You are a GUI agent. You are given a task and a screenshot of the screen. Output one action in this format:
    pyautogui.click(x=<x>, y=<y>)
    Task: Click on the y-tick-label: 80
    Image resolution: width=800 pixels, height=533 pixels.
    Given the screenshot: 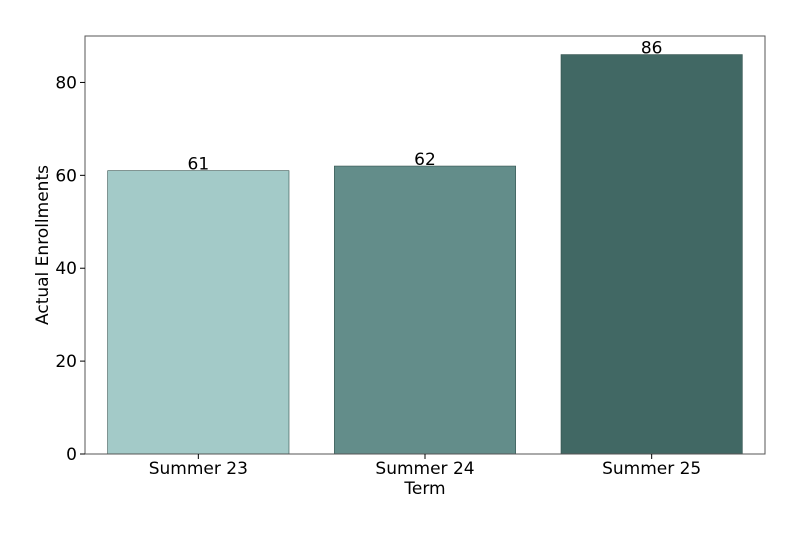 What is the action you would take?
    pyautogui.click(x=66, y=83)
    